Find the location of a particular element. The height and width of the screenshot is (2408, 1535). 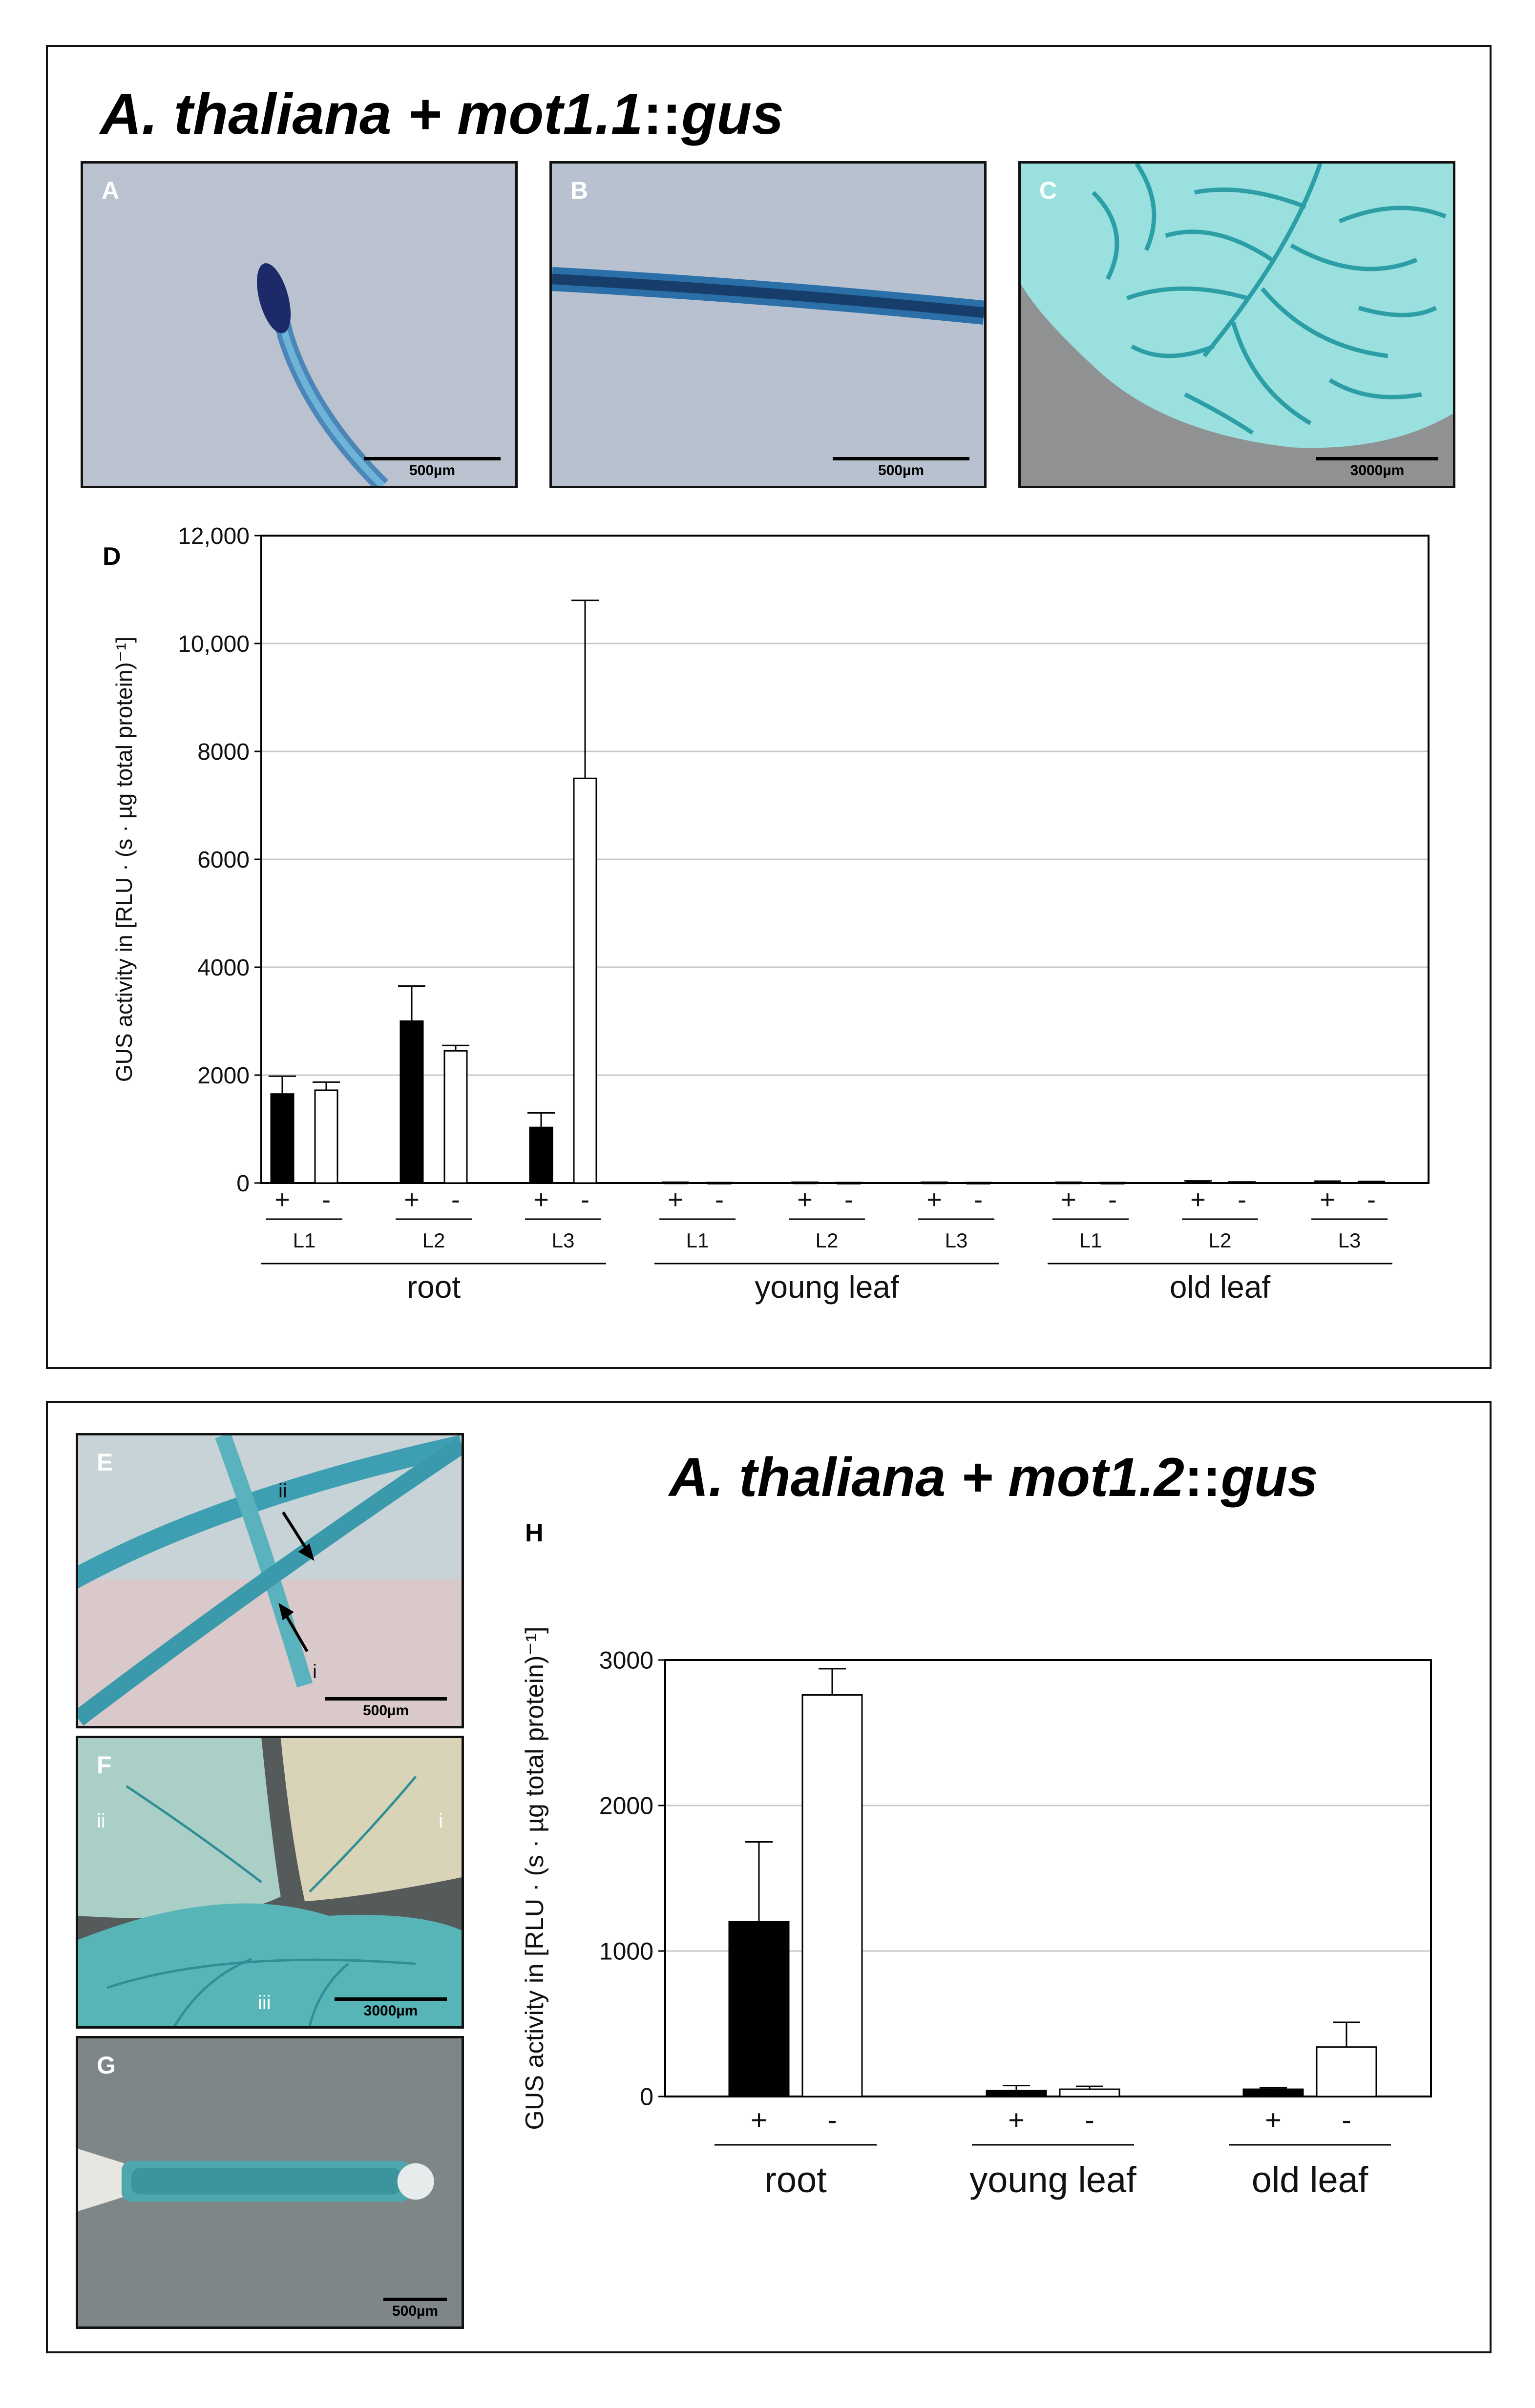

title-mot1-2-gene: gus is located at coordinates (1269, 1477).